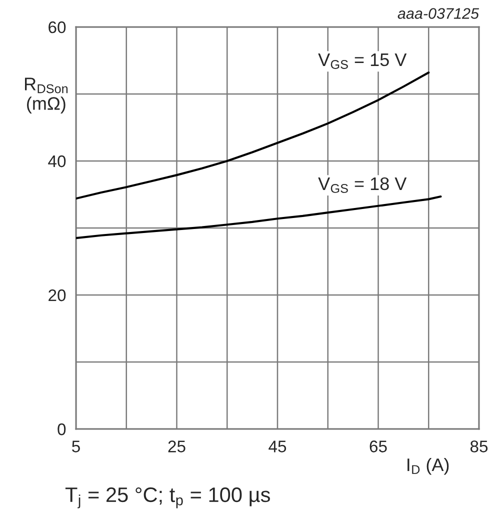 The height and width of the screenshot is (528, 500). Describe the element at coordinates (362, 61) in the screenshot. I see `series-label: V$_{GS}$ = 15 V` at that location.